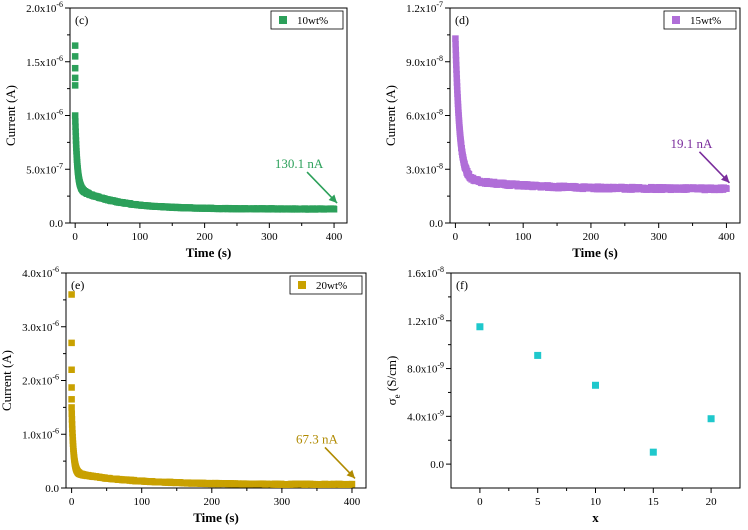  I want to click on y-tick-label: 4.0x10⁻⁹, so click(425, 415).